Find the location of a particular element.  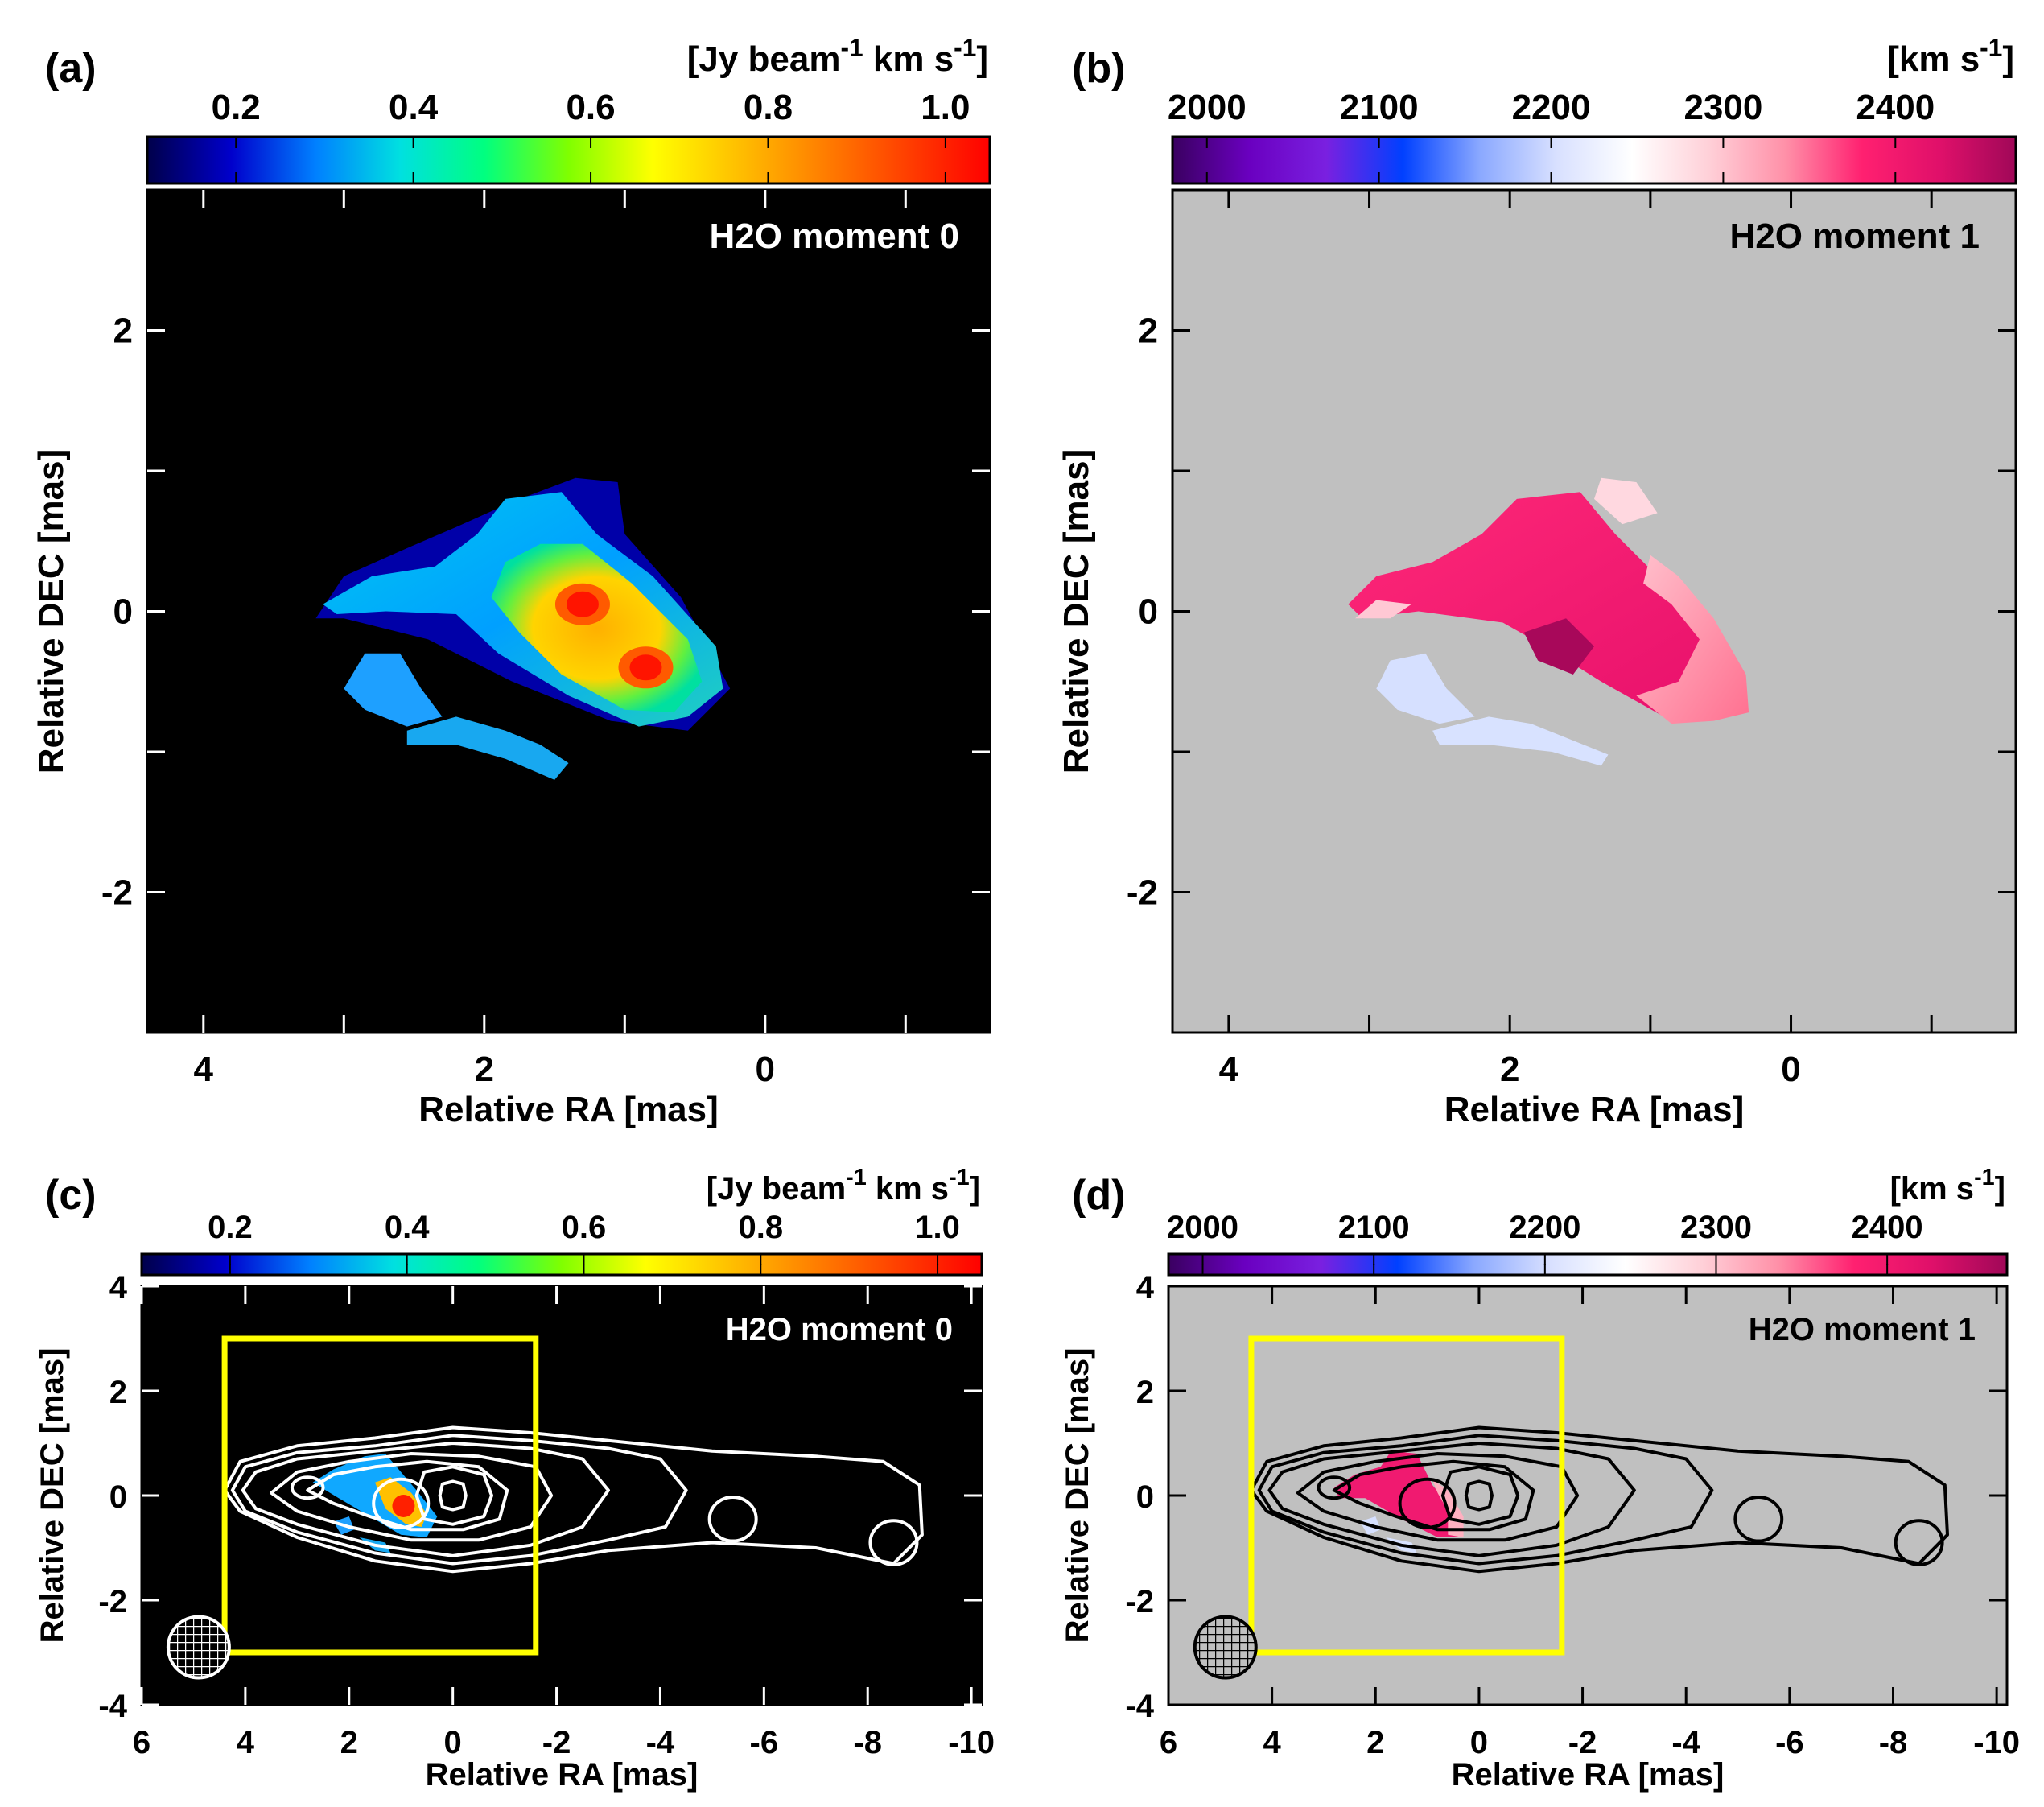

panel-letter: (b) is located at coordinates (1098, 68).